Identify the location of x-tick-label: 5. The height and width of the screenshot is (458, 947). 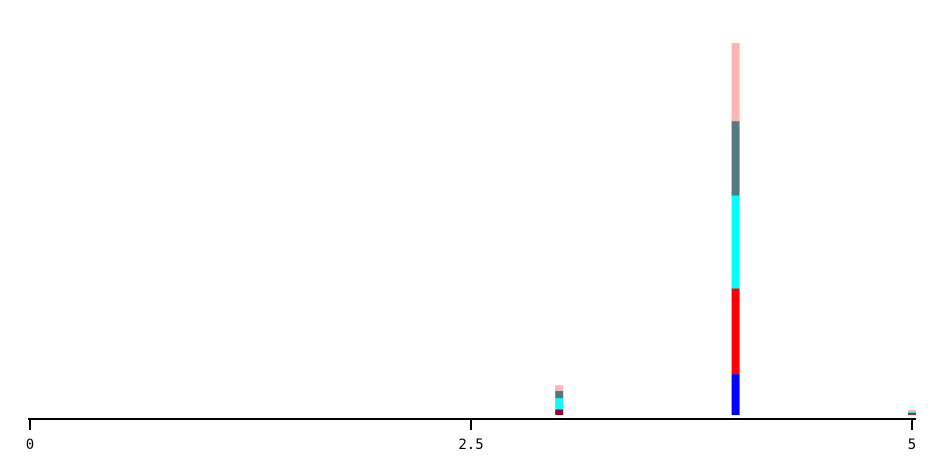
(912, 445).